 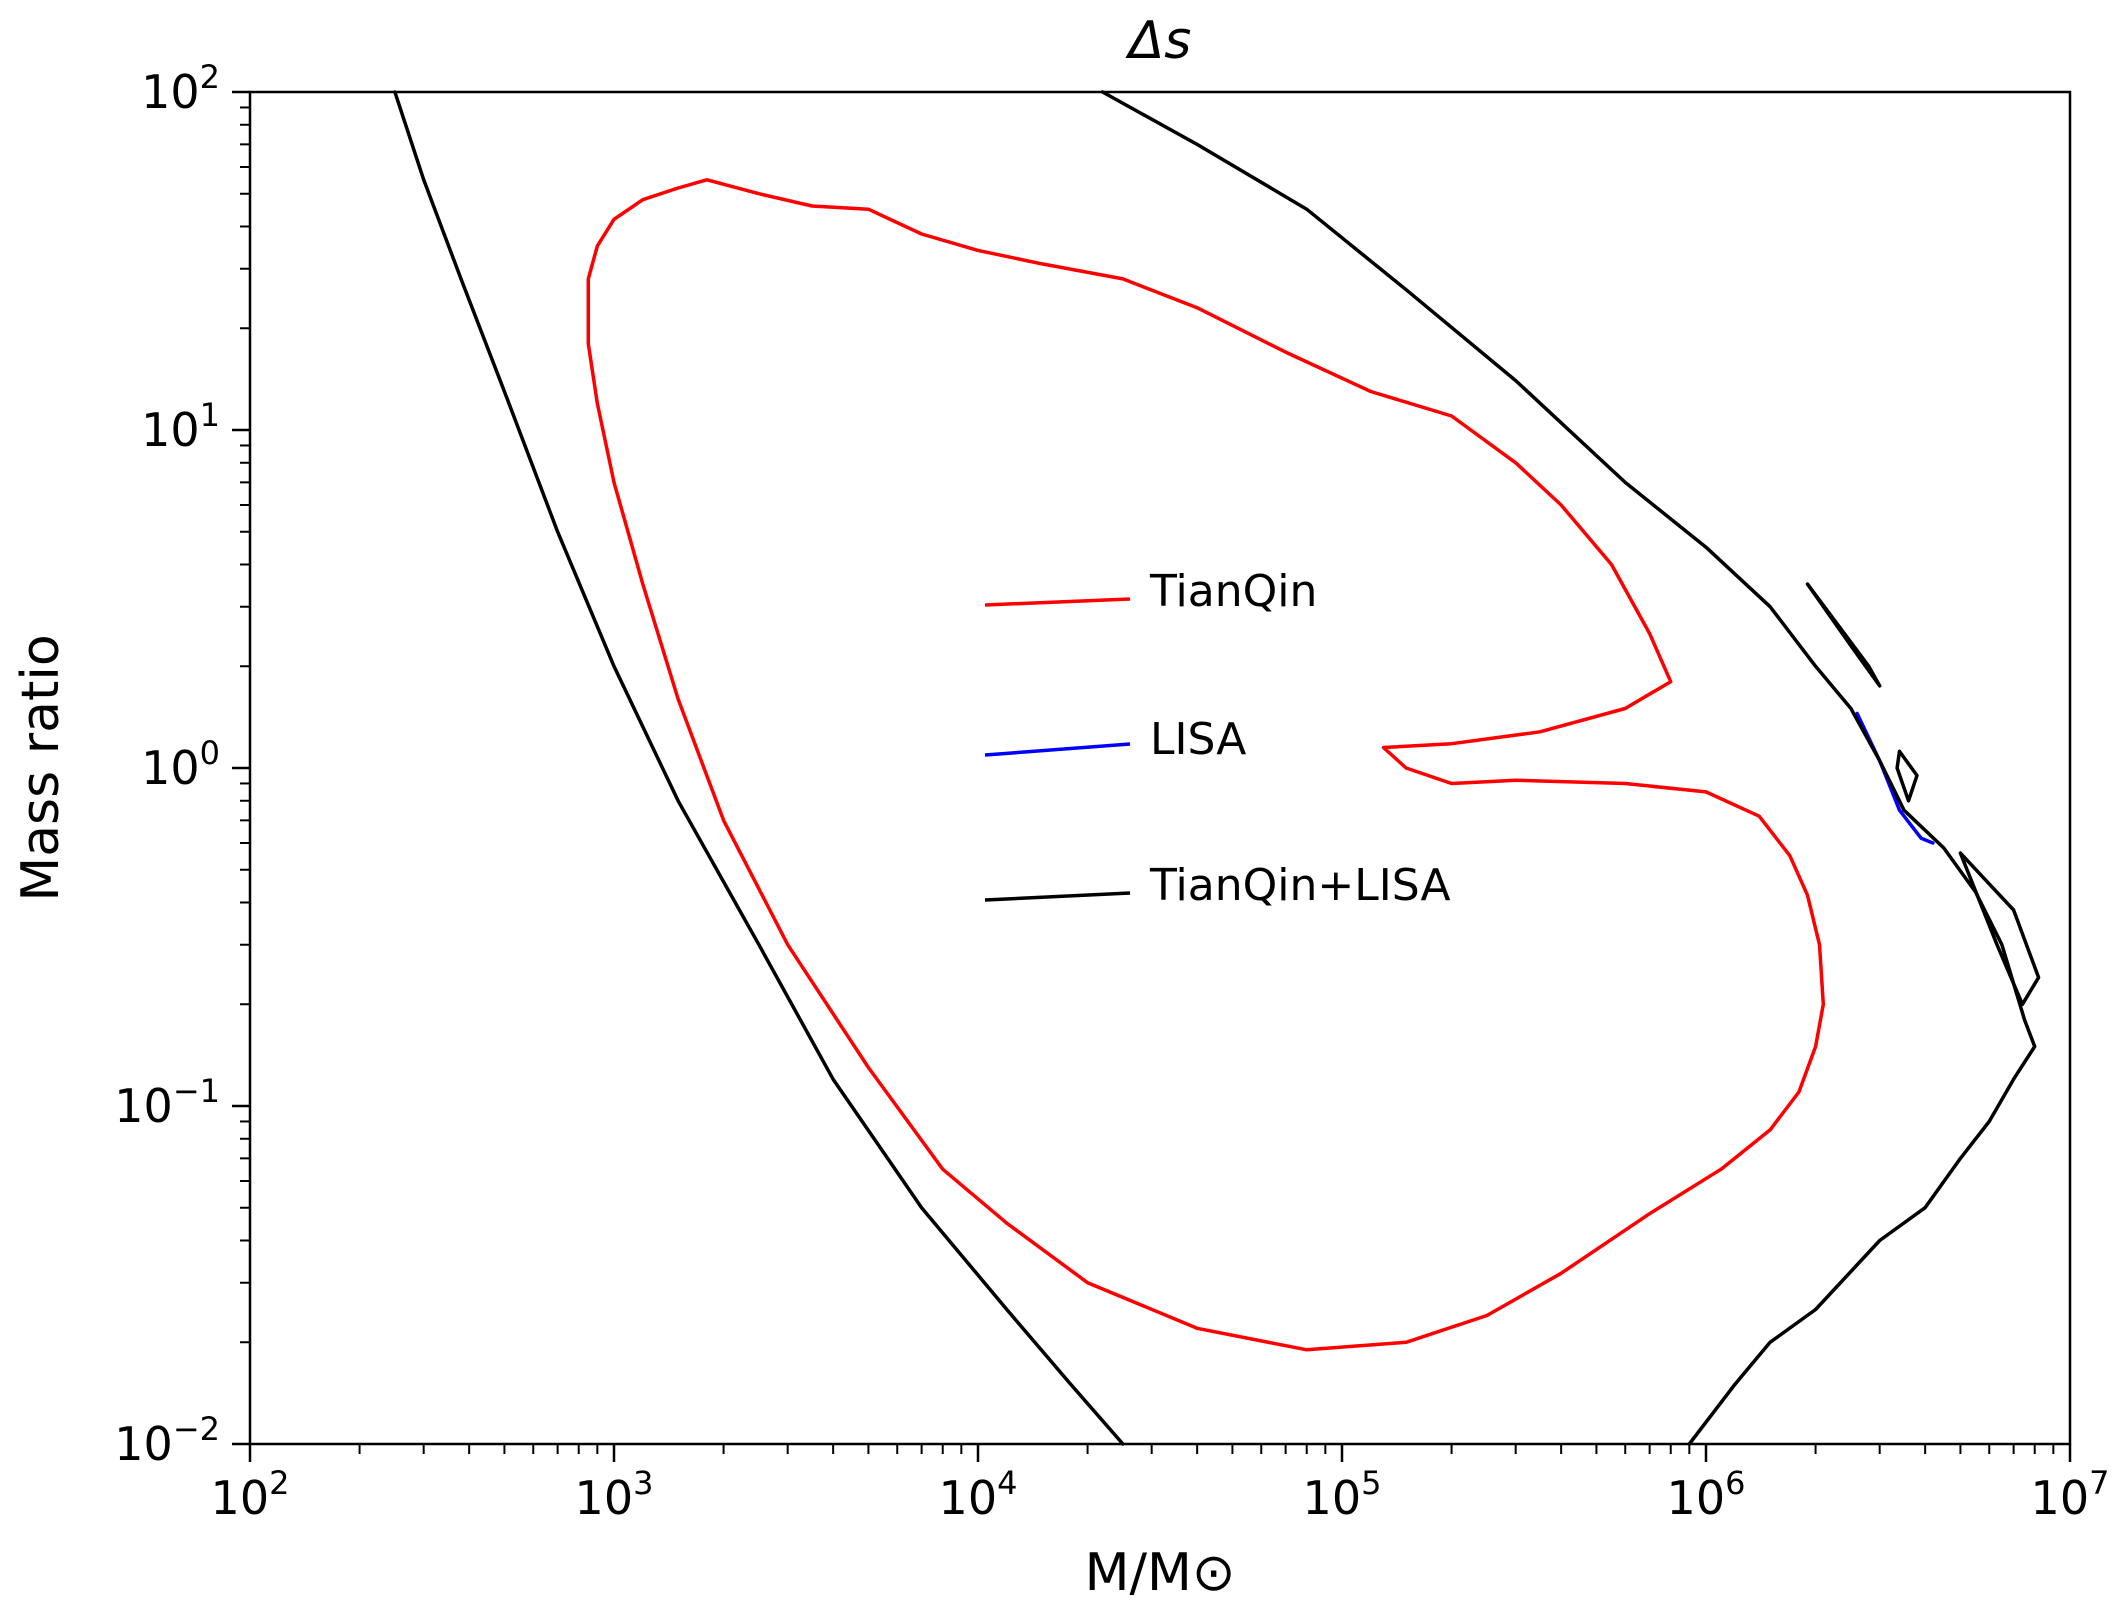 I want to click on x-tick-label: 10⁴, so click(x=978, y=1494).